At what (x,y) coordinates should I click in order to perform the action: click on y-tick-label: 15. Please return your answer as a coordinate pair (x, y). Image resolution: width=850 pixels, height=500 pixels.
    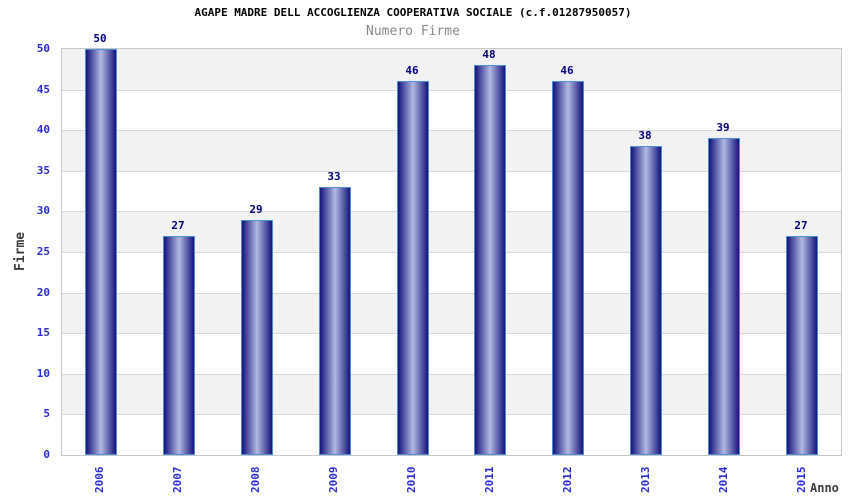
    Looking at the image, I should click on (43, 333).